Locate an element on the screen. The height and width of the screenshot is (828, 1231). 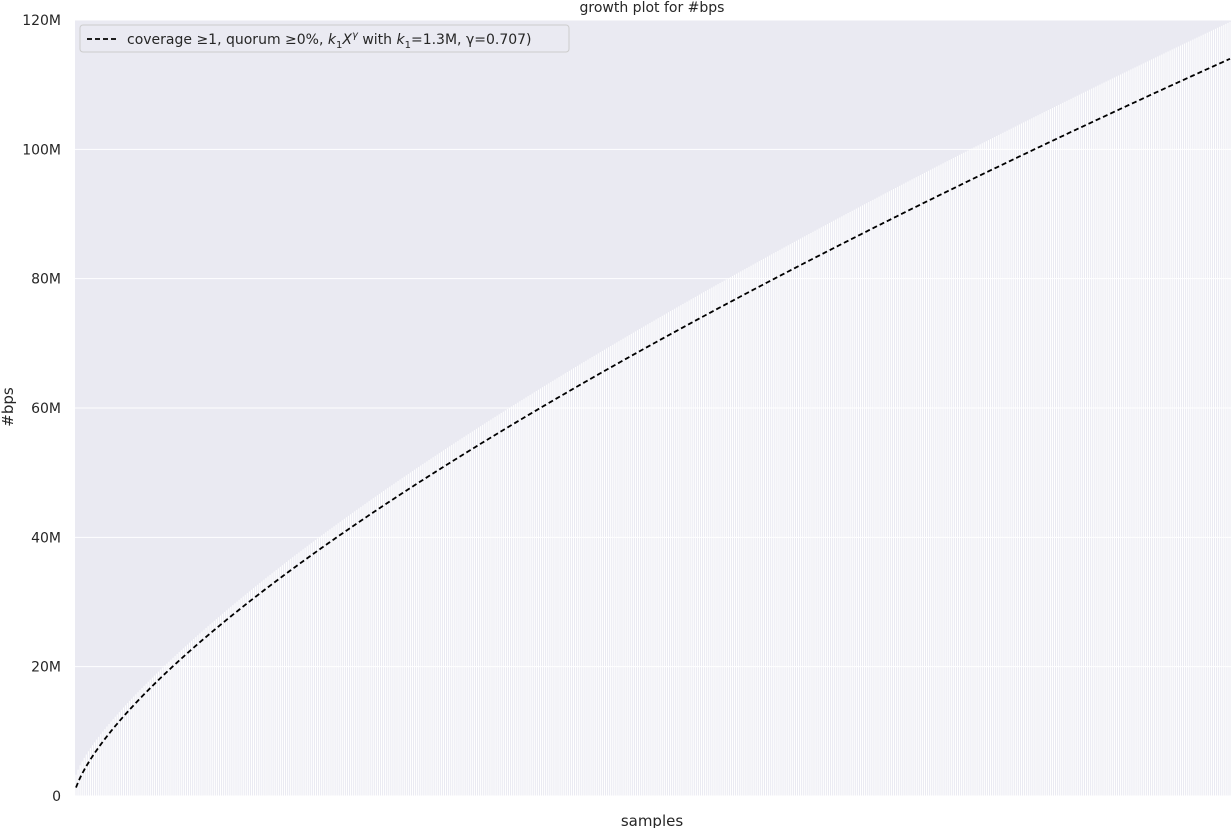
y-tick-label: 0 is located at coordinates (56, 797).